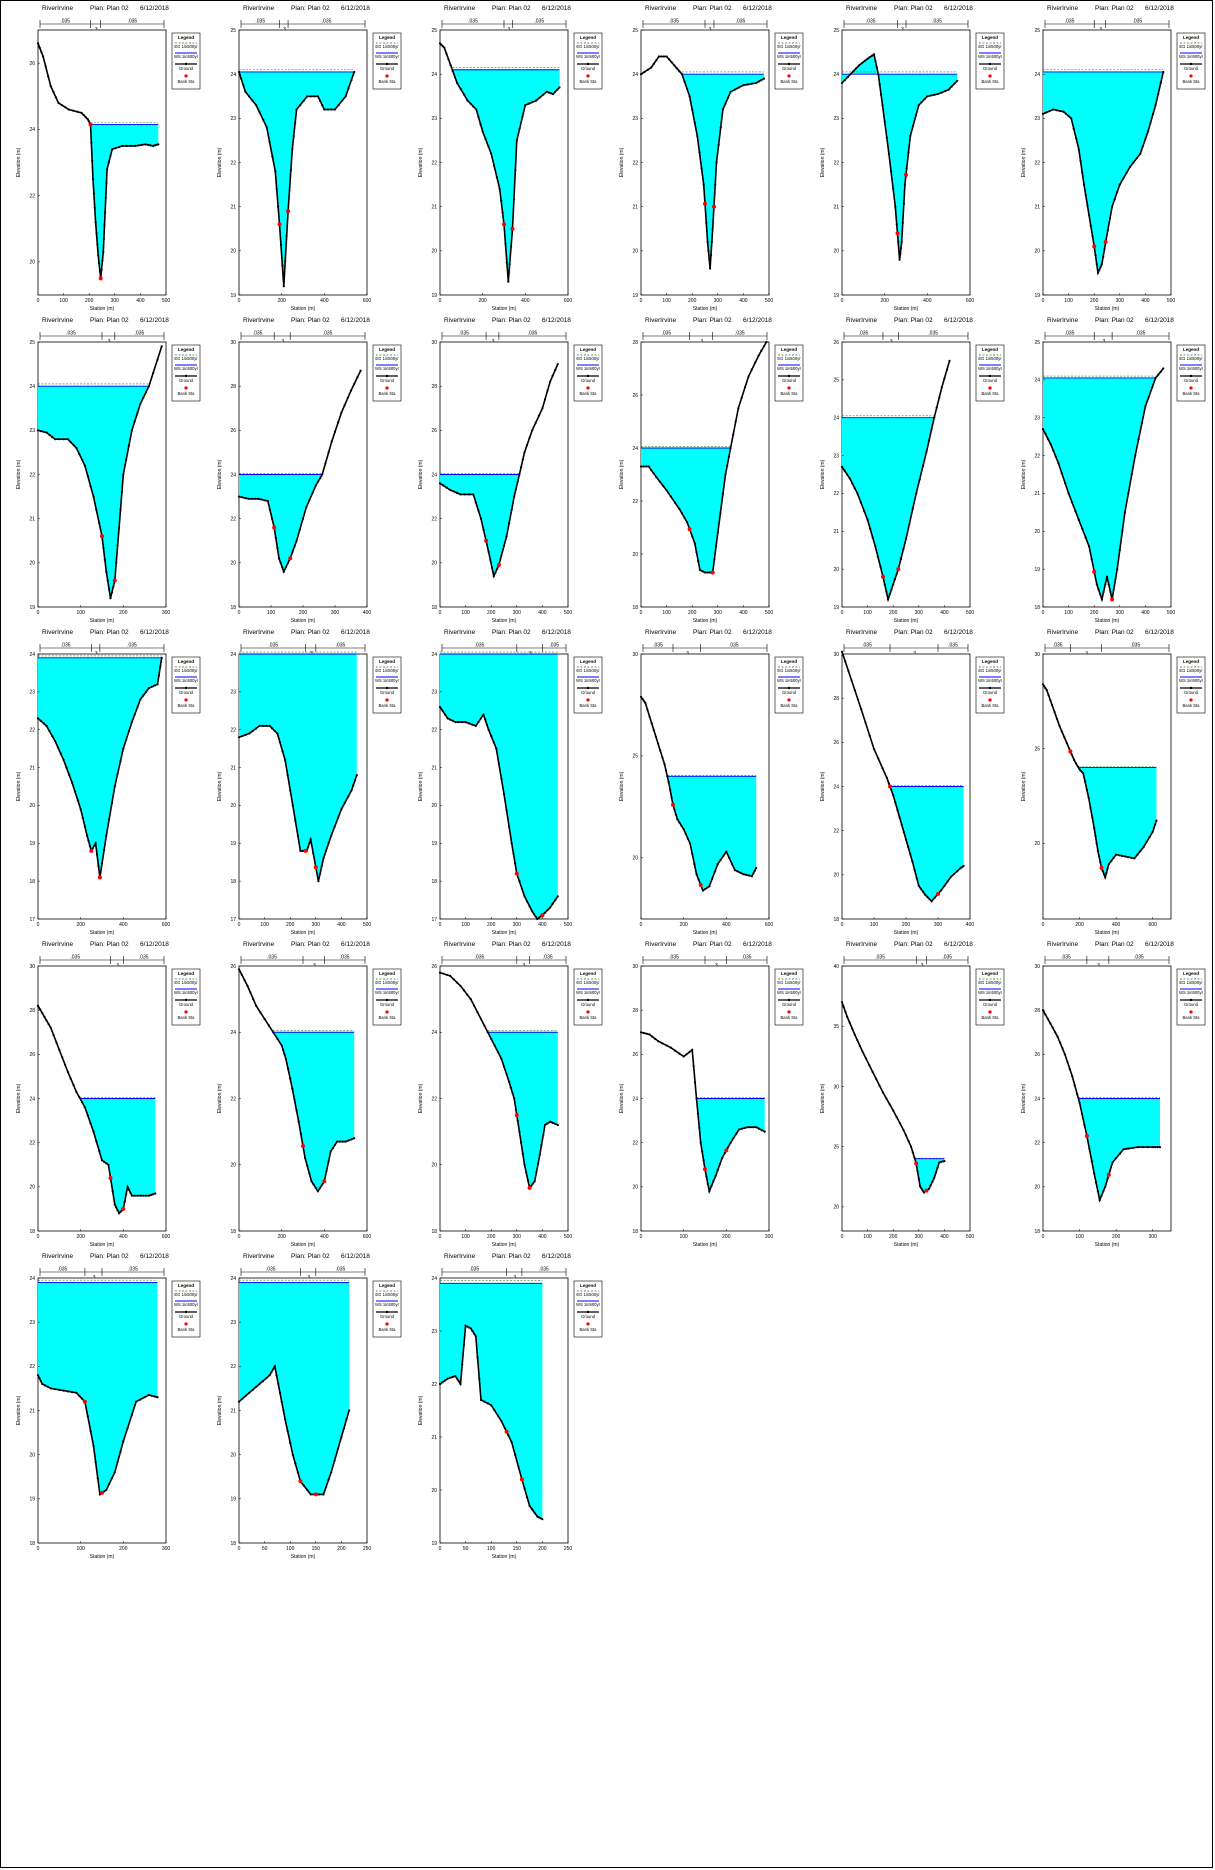  Describe the element at coordinates (730, 1145) in the screenshot. I see `water-area` at that location.